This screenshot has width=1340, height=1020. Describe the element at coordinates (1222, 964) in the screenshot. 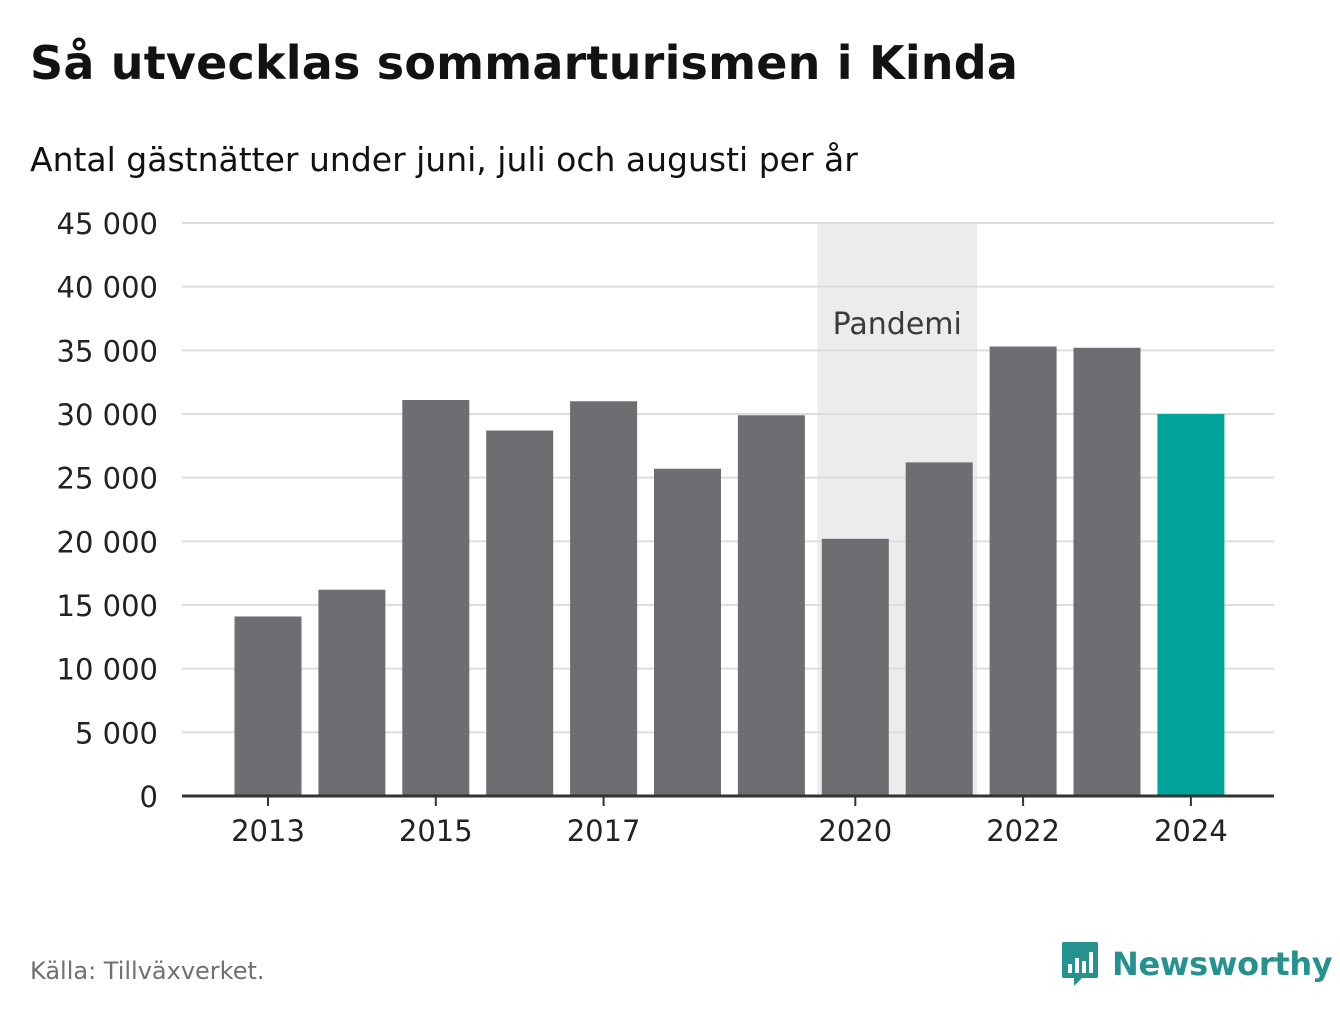

I see `brand-name: Newsworthy` at that location.